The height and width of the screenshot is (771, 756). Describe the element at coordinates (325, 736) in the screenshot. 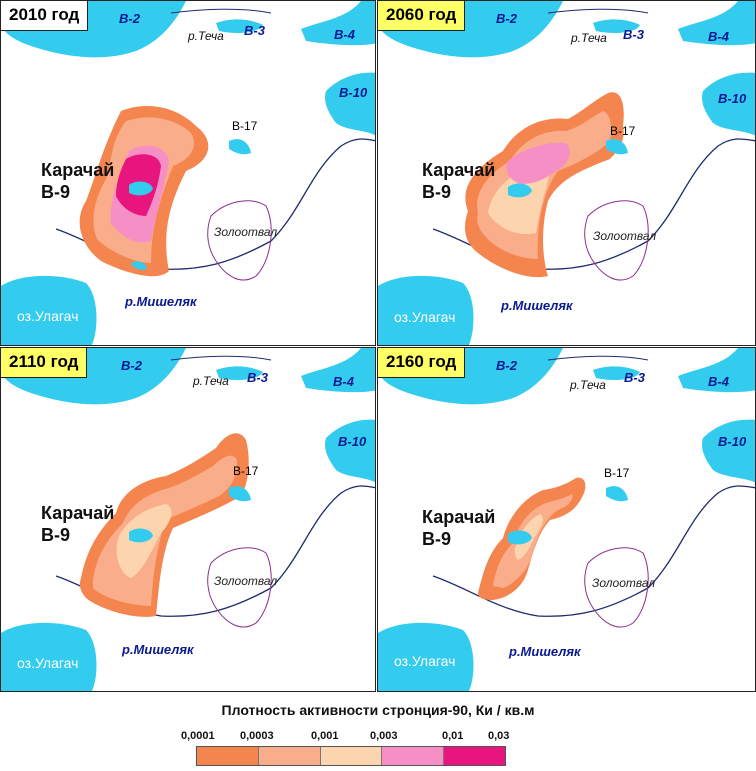

I see `legend-tick: 0,001` at that location.